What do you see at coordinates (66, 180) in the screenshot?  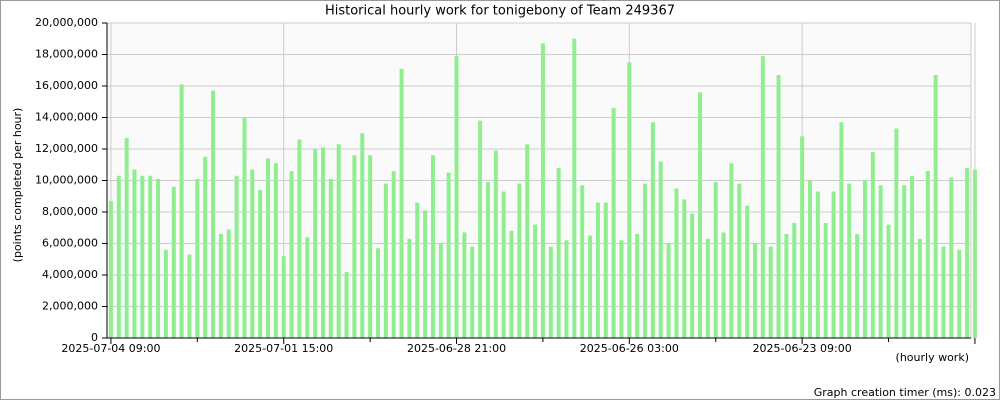 I see `y-tick-label: 10,000,000` at bounding box center [66, 180].